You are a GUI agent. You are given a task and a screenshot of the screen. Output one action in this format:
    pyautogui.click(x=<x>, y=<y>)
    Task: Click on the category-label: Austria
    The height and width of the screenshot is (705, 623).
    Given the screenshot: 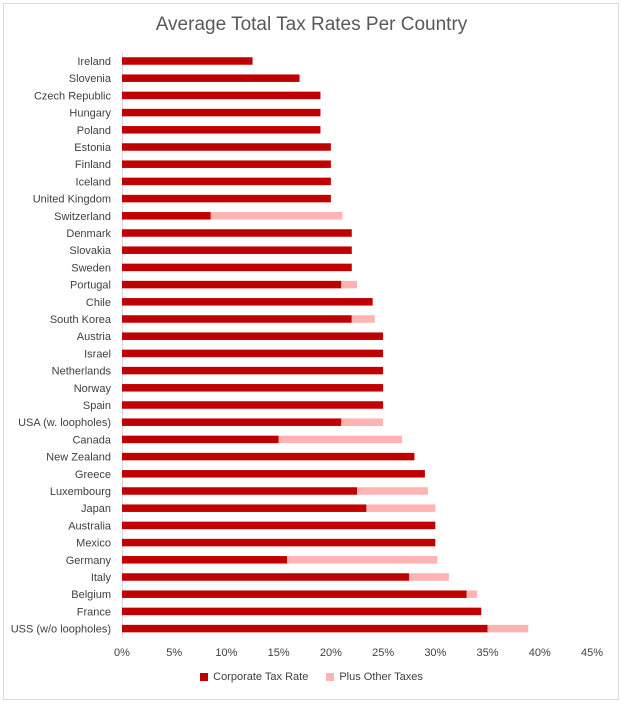 What is the action you would take?
    pyautogui.click(x=94, y=337)
    